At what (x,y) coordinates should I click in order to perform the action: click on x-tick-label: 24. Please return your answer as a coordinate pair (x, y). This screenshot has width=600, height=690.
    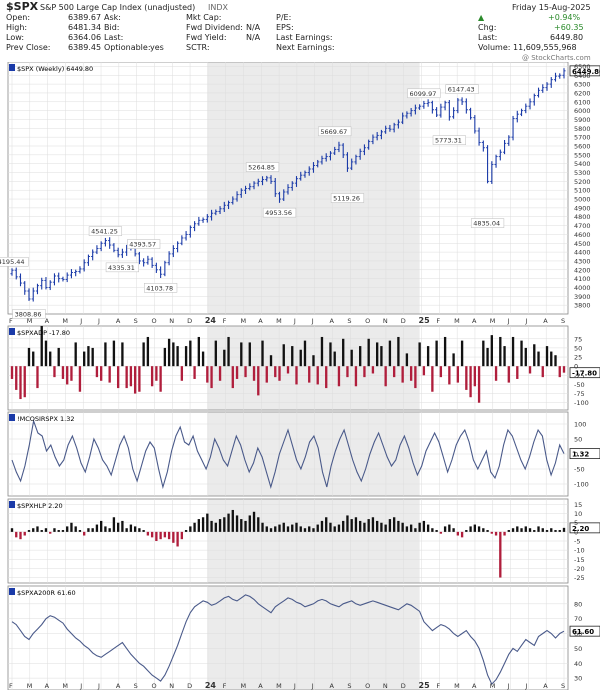
    Looking at the image, I should click on (211, 320).